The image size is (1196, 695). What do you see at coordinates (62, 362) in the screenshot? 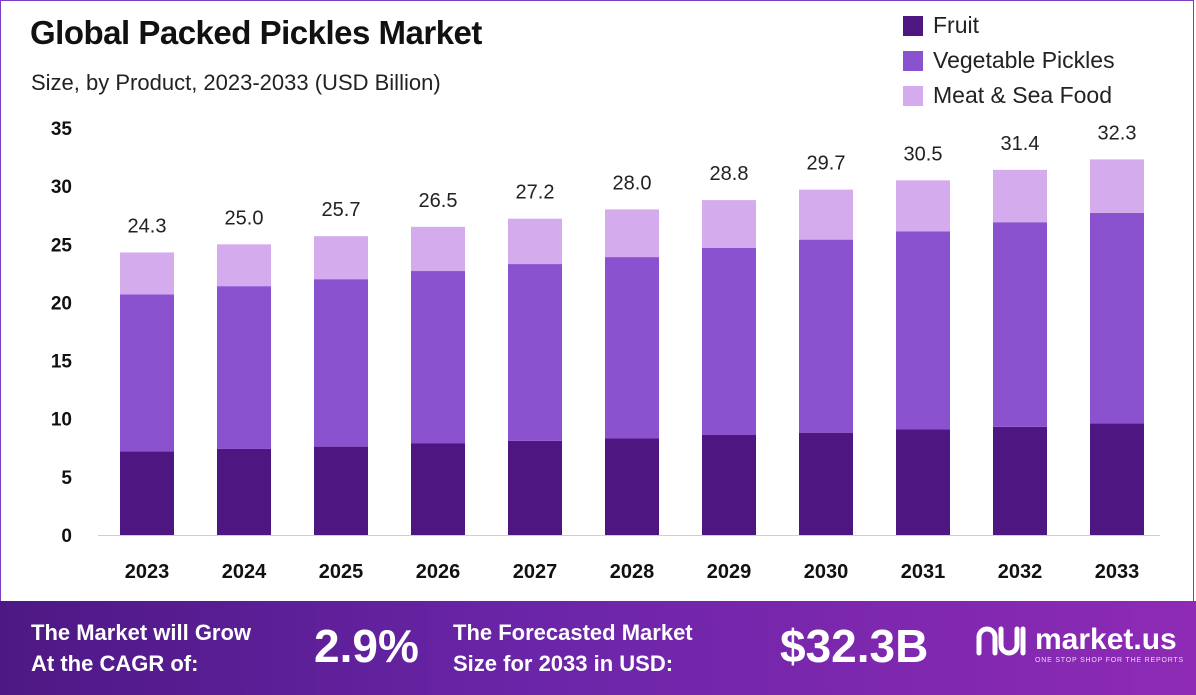
I see `y-tick-label: 15` at bounding box center [62, 362].